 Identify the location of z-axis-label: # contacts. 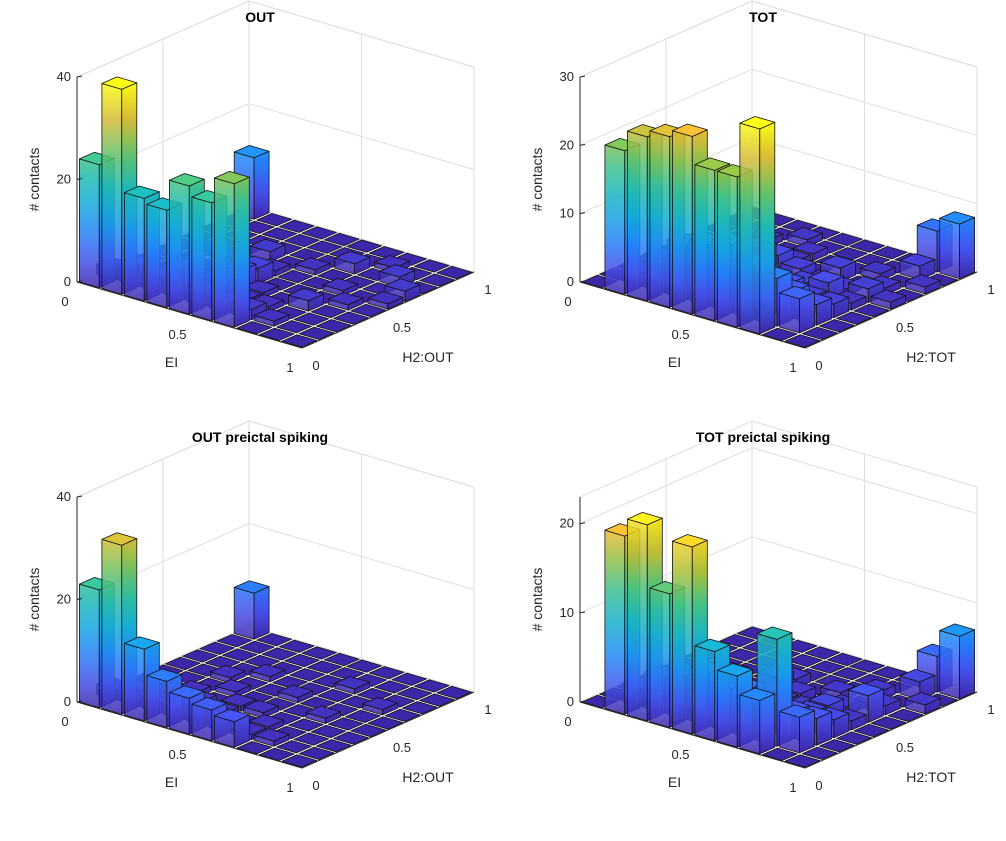
(537, 600).